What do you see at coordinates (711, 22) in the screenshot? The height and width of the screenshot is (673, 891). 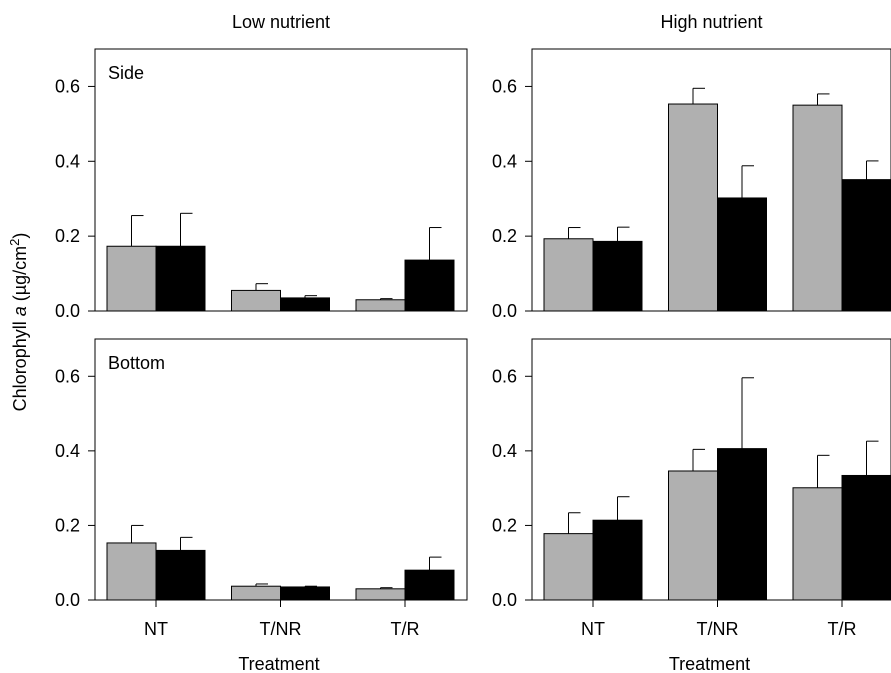 I see `column-title: High nutrient` at bounding box center [711, 22].